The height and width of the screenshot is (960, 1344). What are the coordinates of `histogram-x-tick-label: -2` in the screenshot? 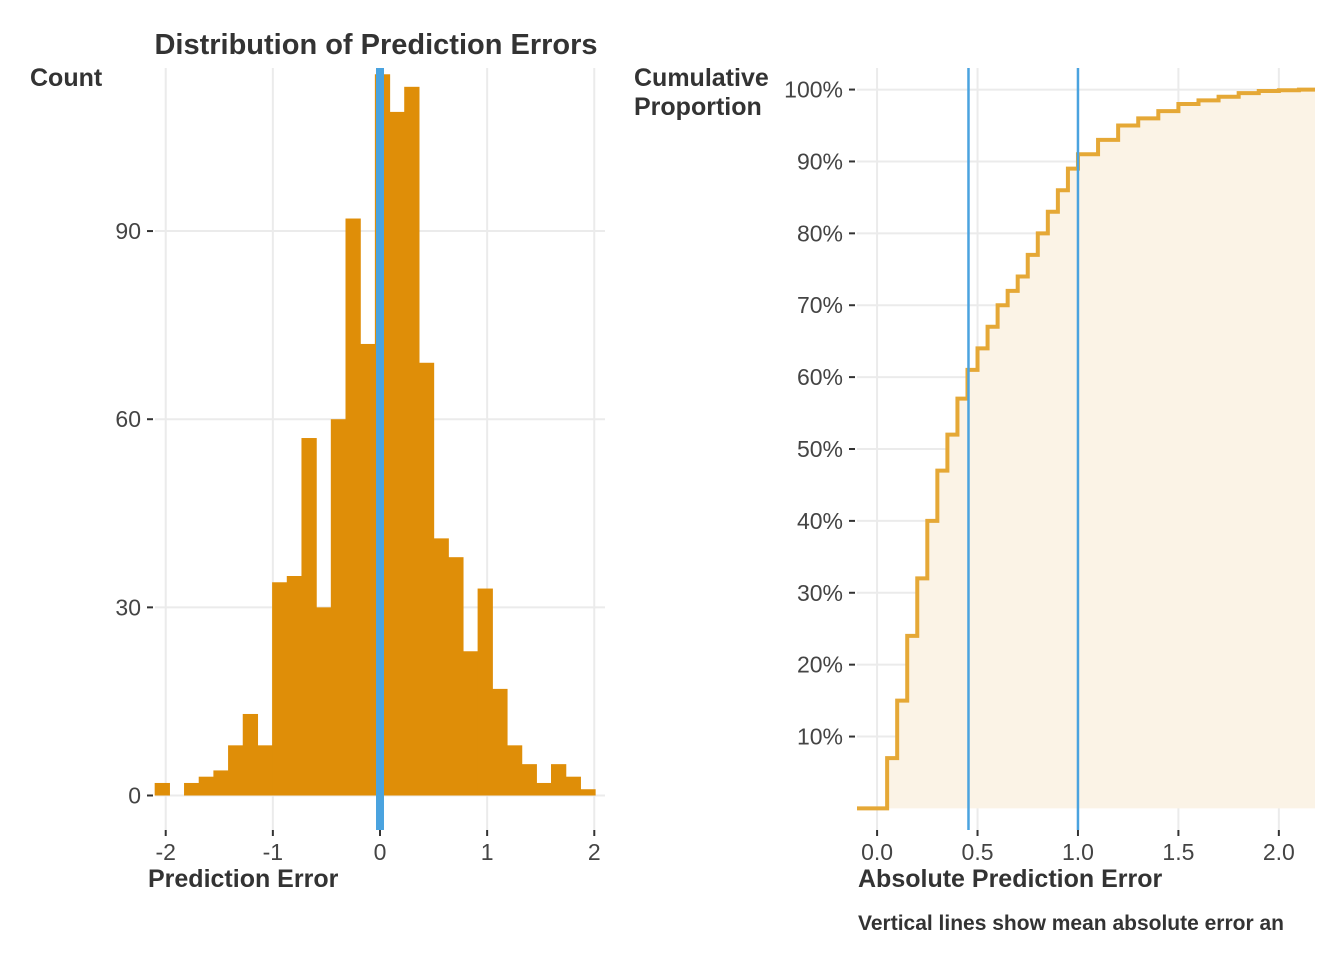 It's located at (165, 852).